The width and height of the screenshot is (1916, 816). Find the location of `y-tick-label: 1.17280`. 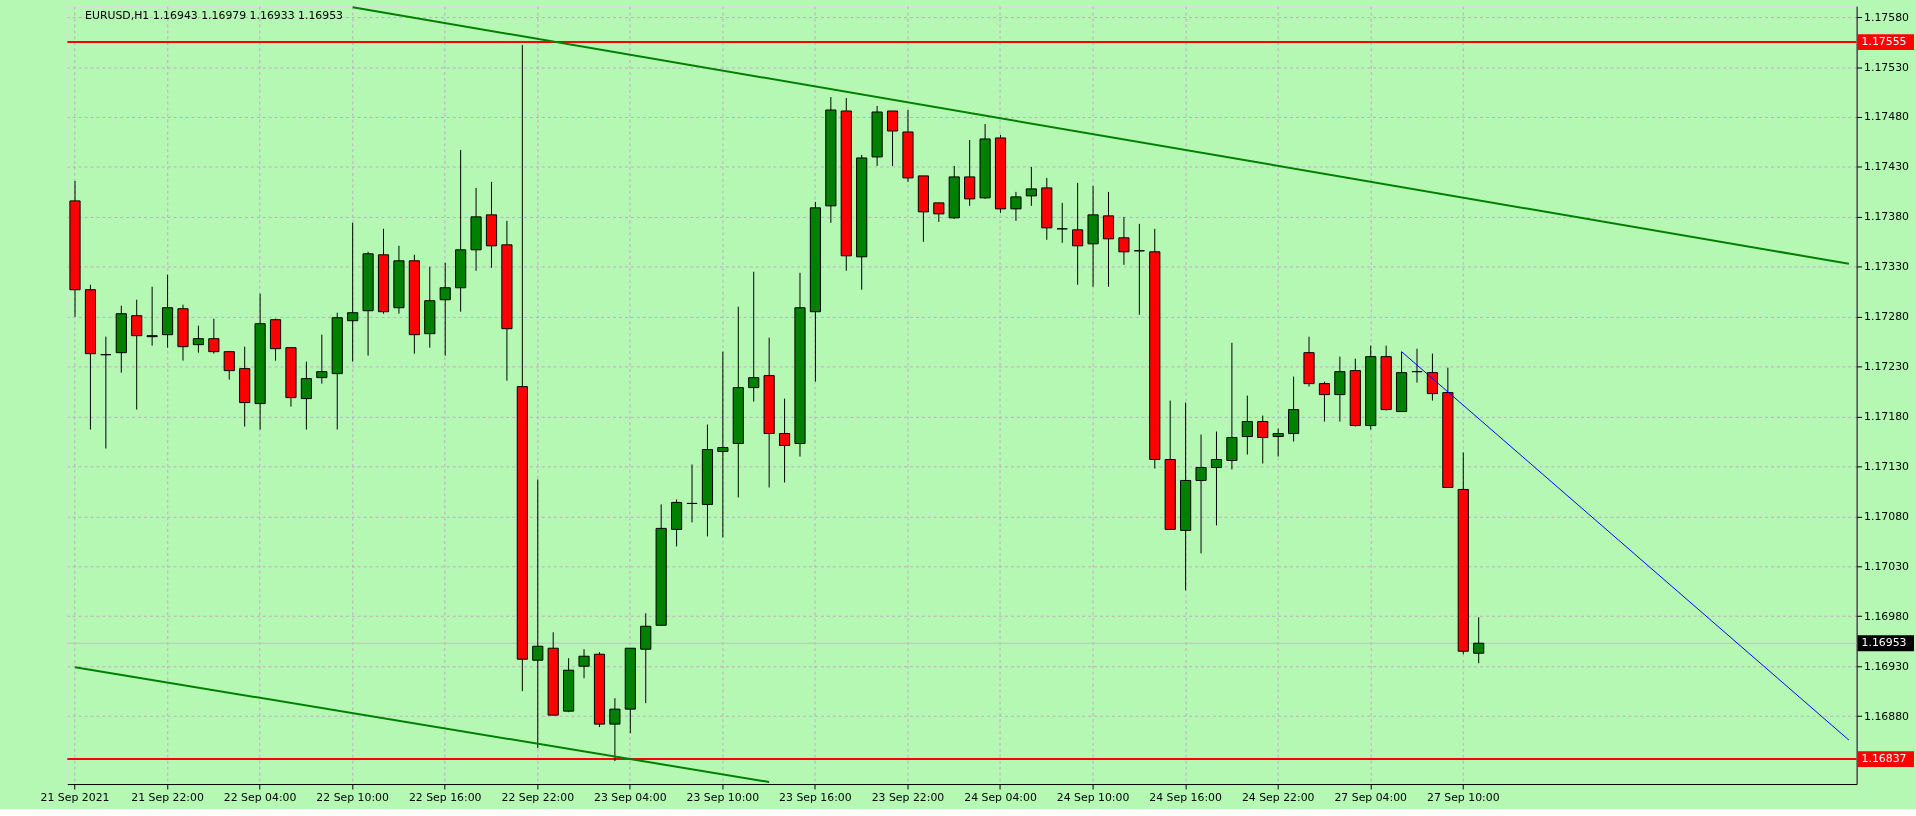

y-tick-label: 1.17280 is located at coordinates (1887, 317).